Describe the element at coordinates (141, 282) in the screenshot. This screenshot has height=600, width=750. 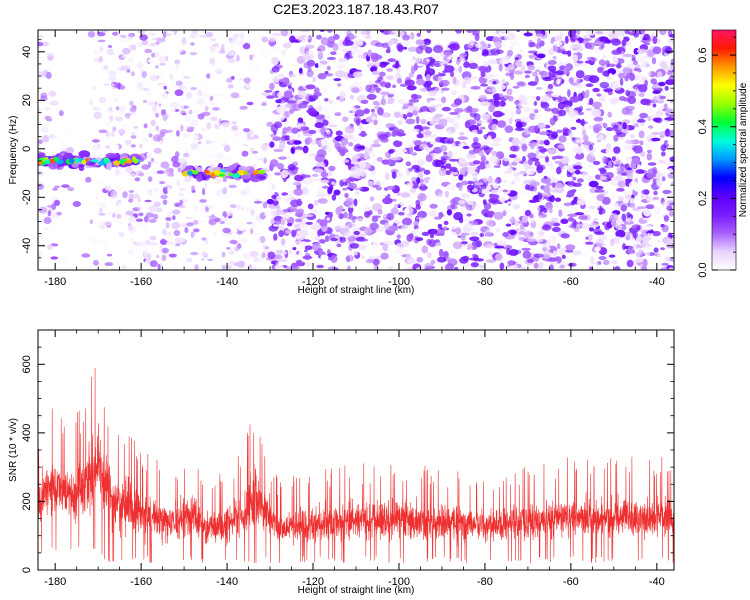
I see `x-tick-label: -160` at that location.